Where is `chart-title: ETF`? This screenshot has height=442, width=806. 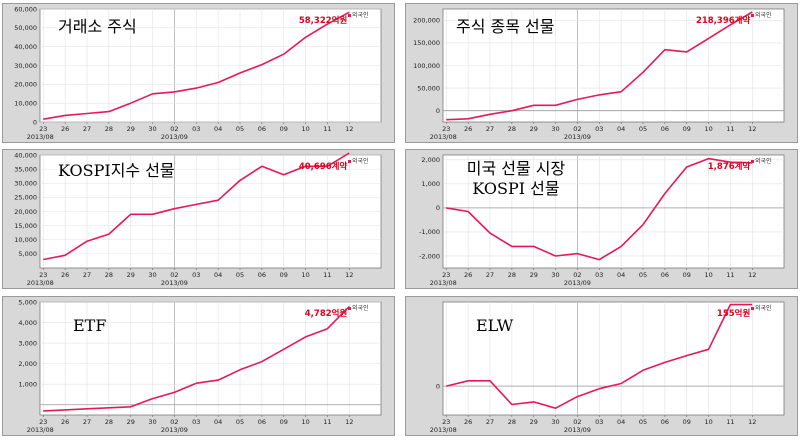
chart-title: ETF is located at coordinates (89, 325).